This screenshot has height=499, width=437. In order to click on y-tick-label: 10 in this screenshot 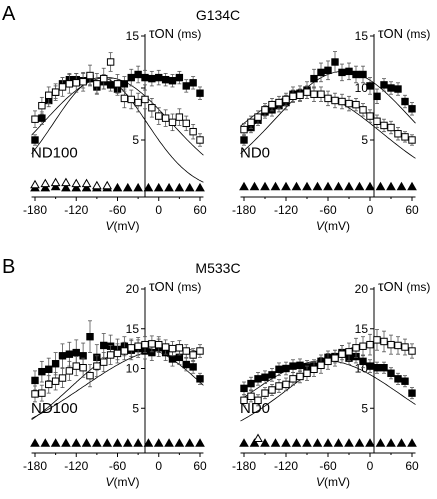, I will do `click(133, 369)`.